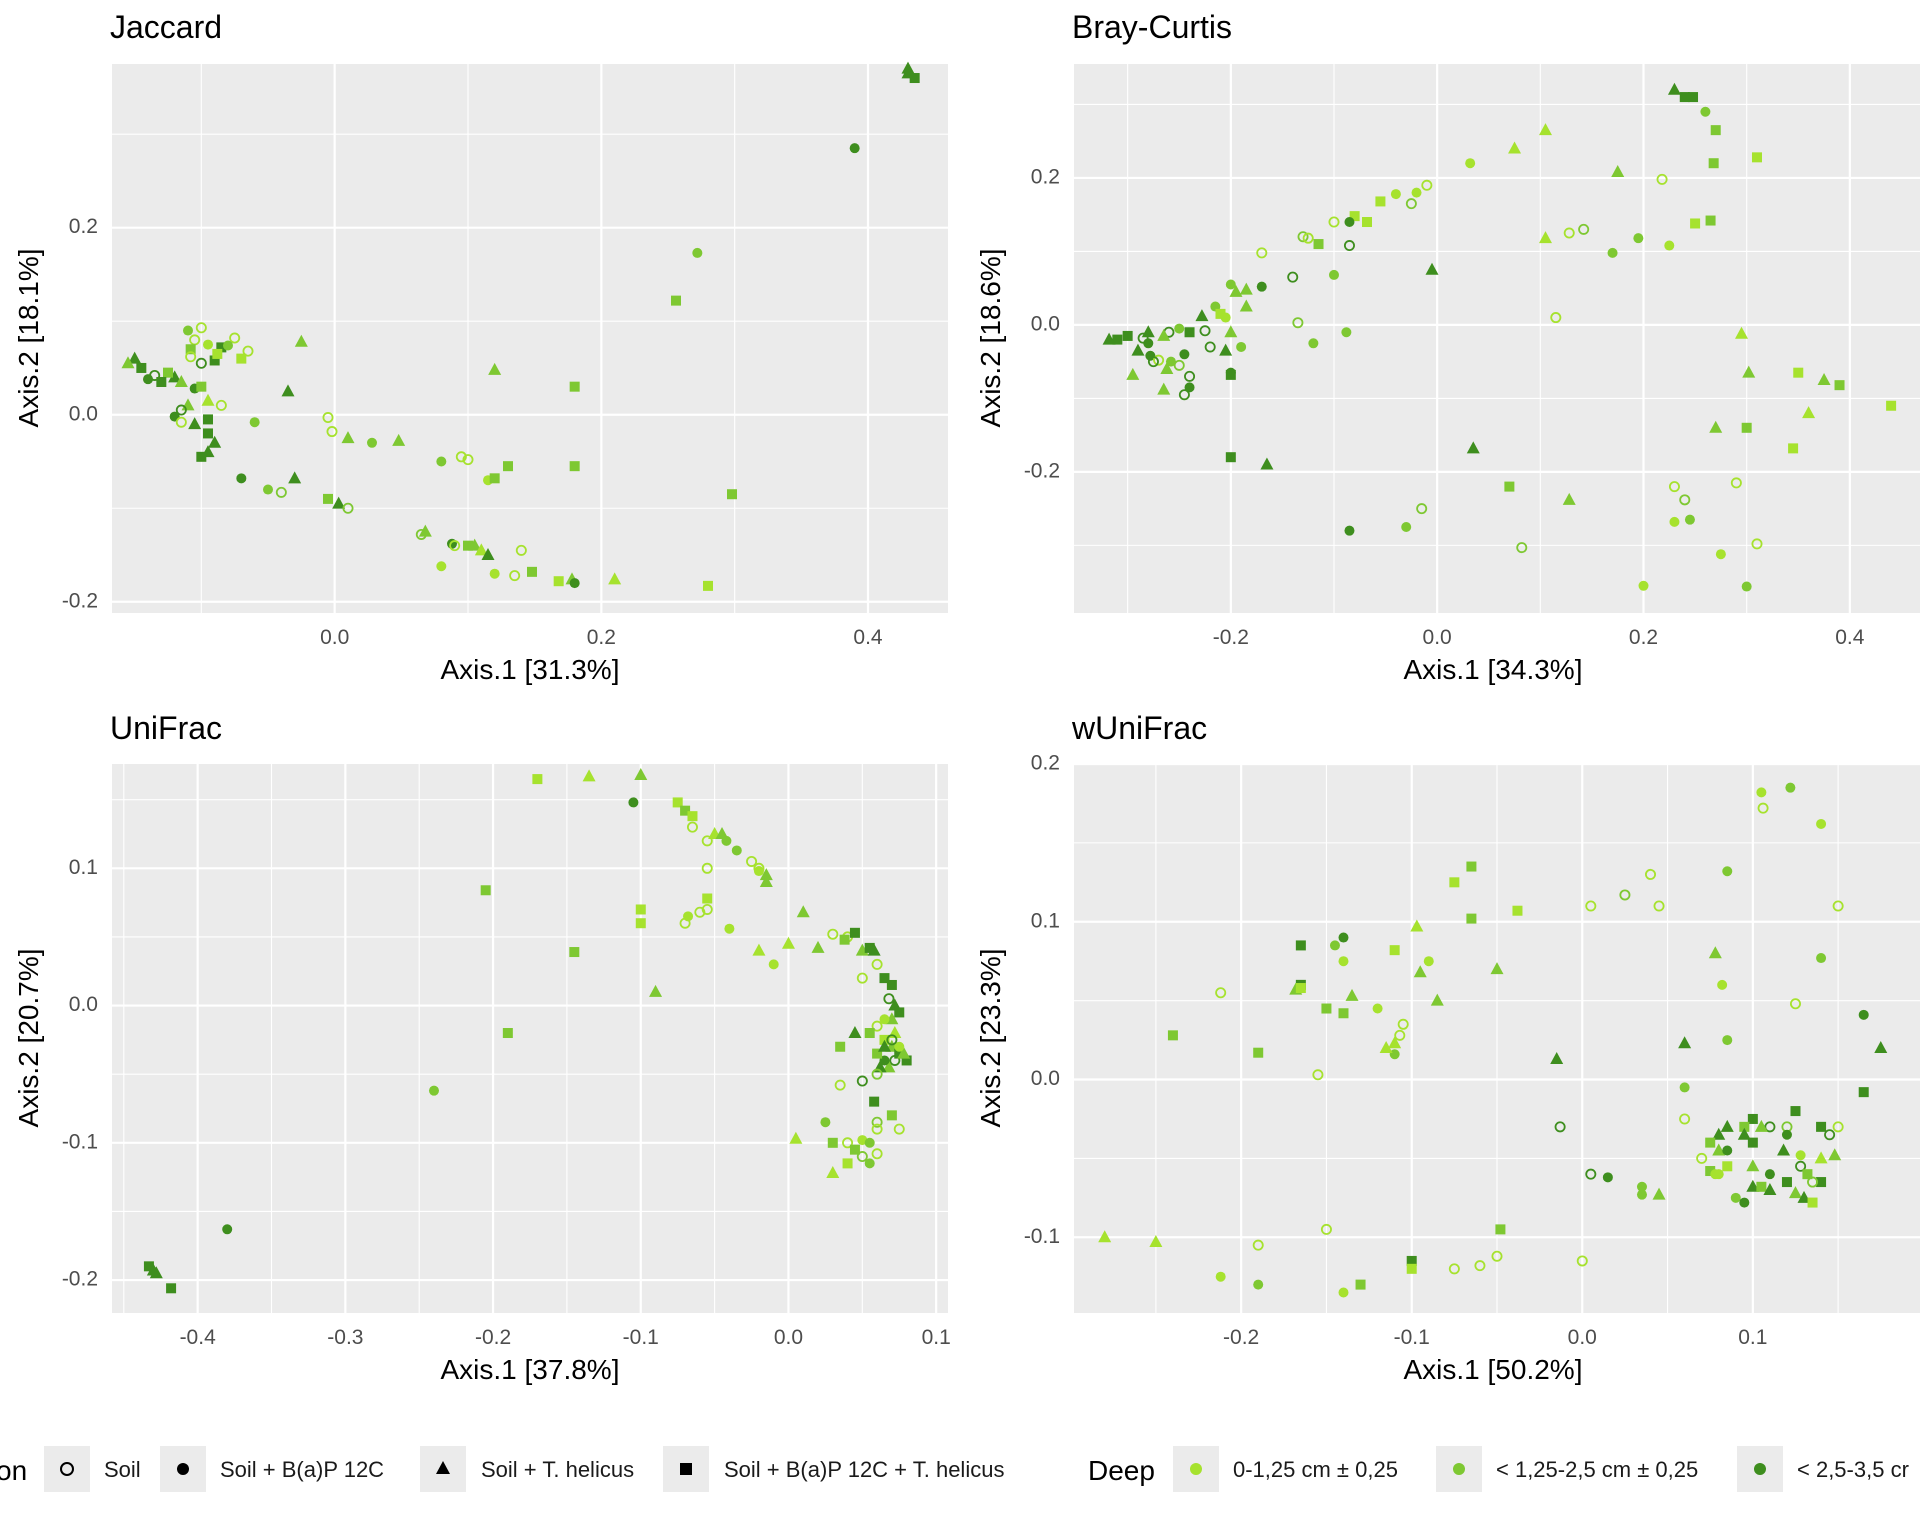 Image resolution: width=1920 pixels, height=1536 pixels. Describe the element at coordinates (80, 1279) in the screenshot. I see `y-tick-label: -0.2` at that location.